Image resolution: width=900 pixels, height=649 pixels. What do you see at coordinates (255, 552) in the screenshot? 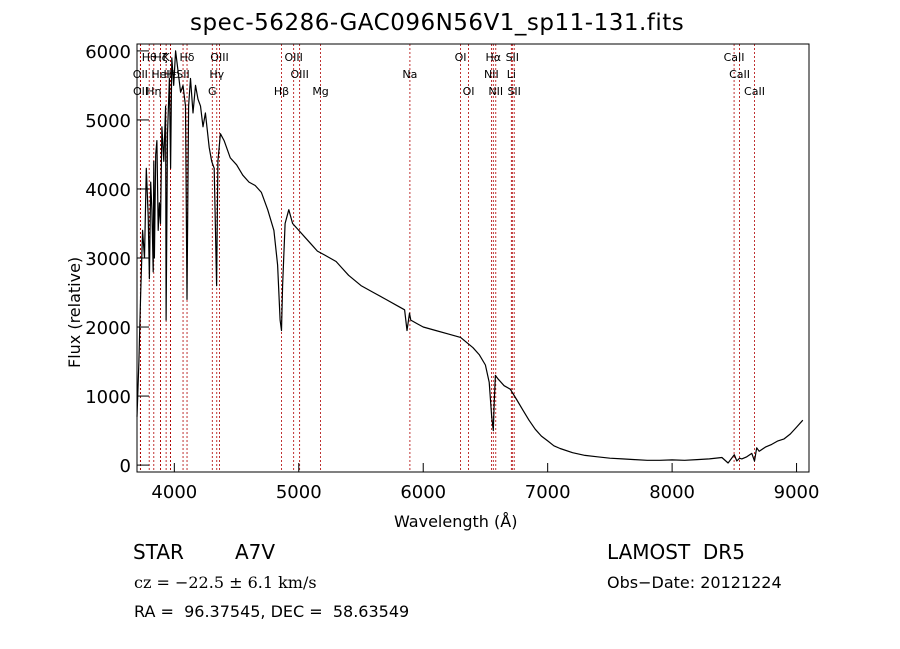
I see `object-subclass: A7V` at bounding box center [255, 552].